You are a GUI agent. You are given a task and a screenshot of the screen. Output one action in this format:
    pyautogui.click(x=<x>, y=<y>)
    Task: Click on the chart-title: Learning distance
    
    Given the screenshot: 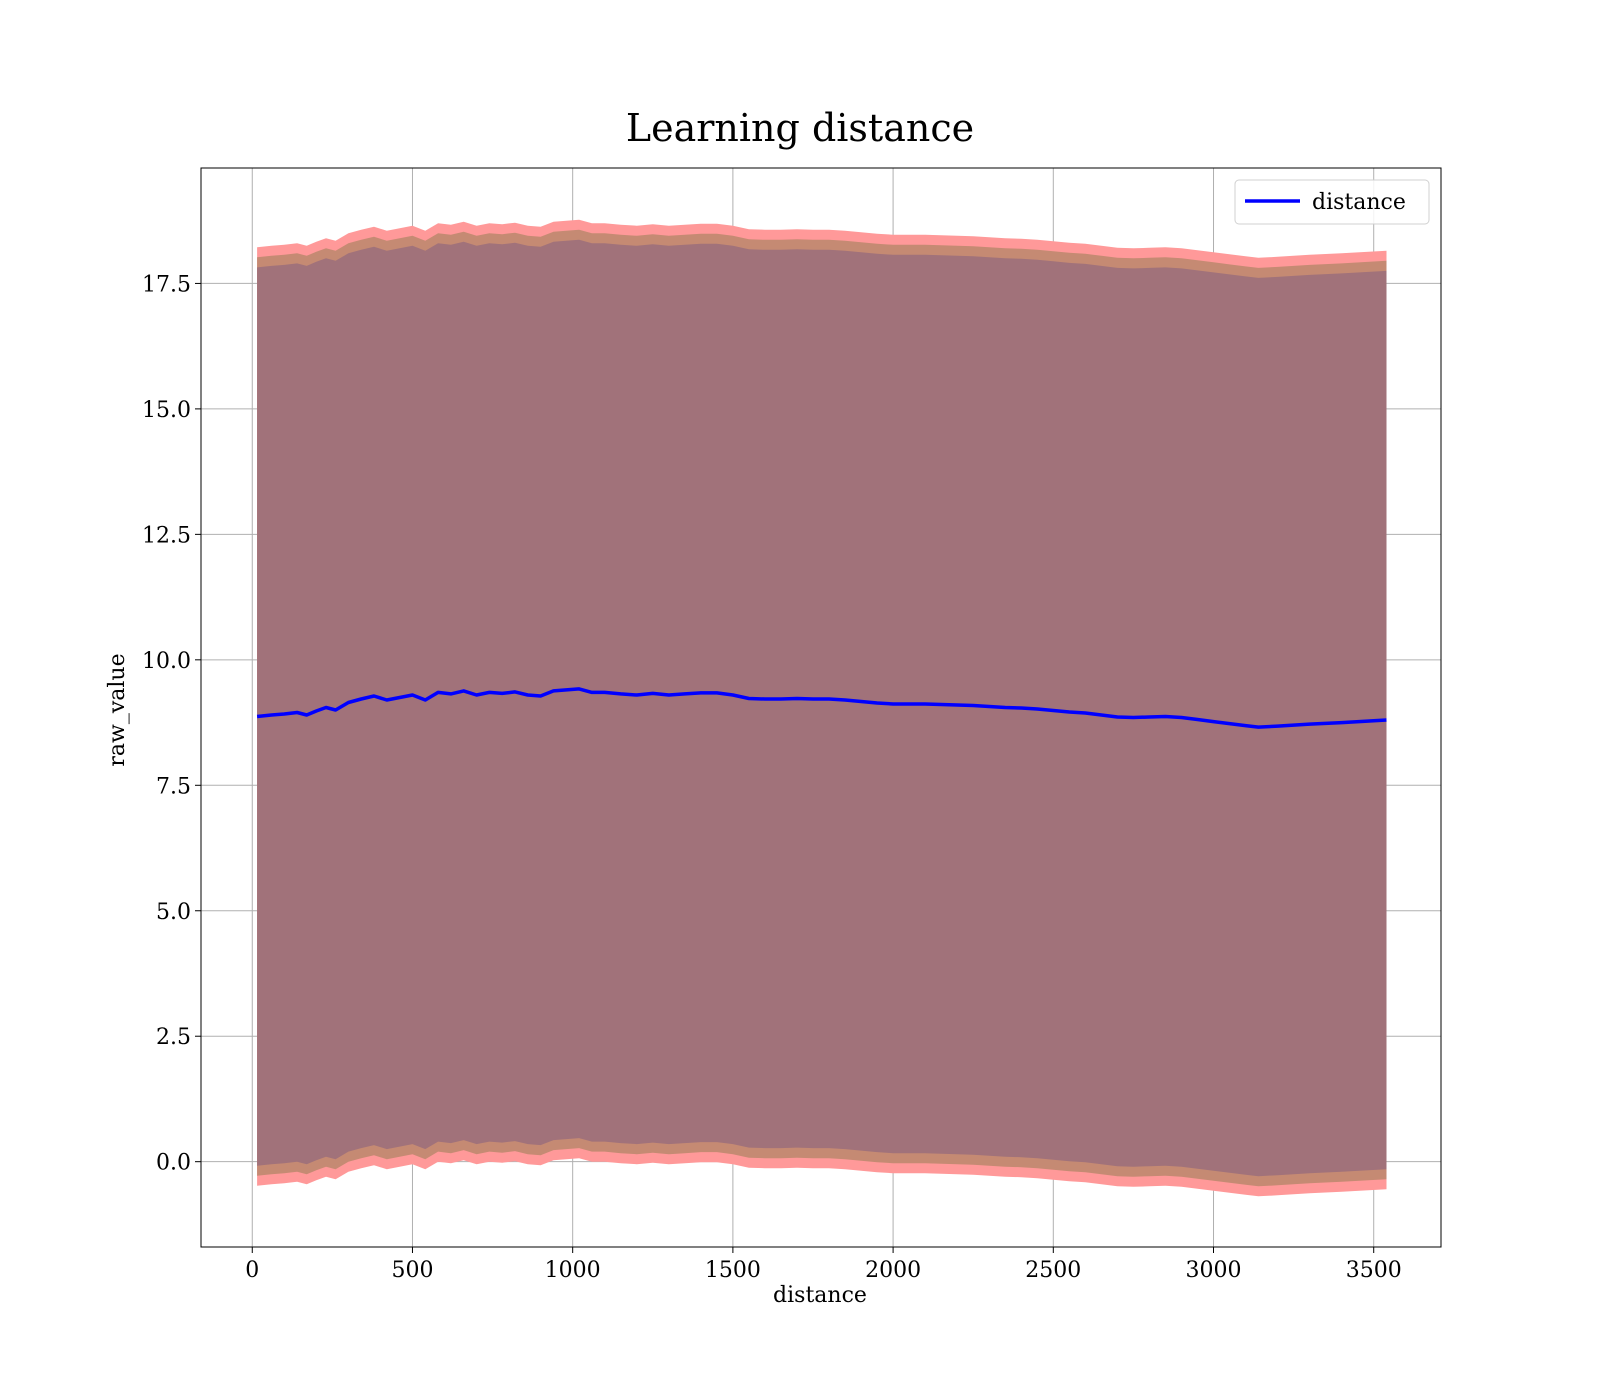 What is the action you would take?
    pyautogui.click(x=800, y=128)
    